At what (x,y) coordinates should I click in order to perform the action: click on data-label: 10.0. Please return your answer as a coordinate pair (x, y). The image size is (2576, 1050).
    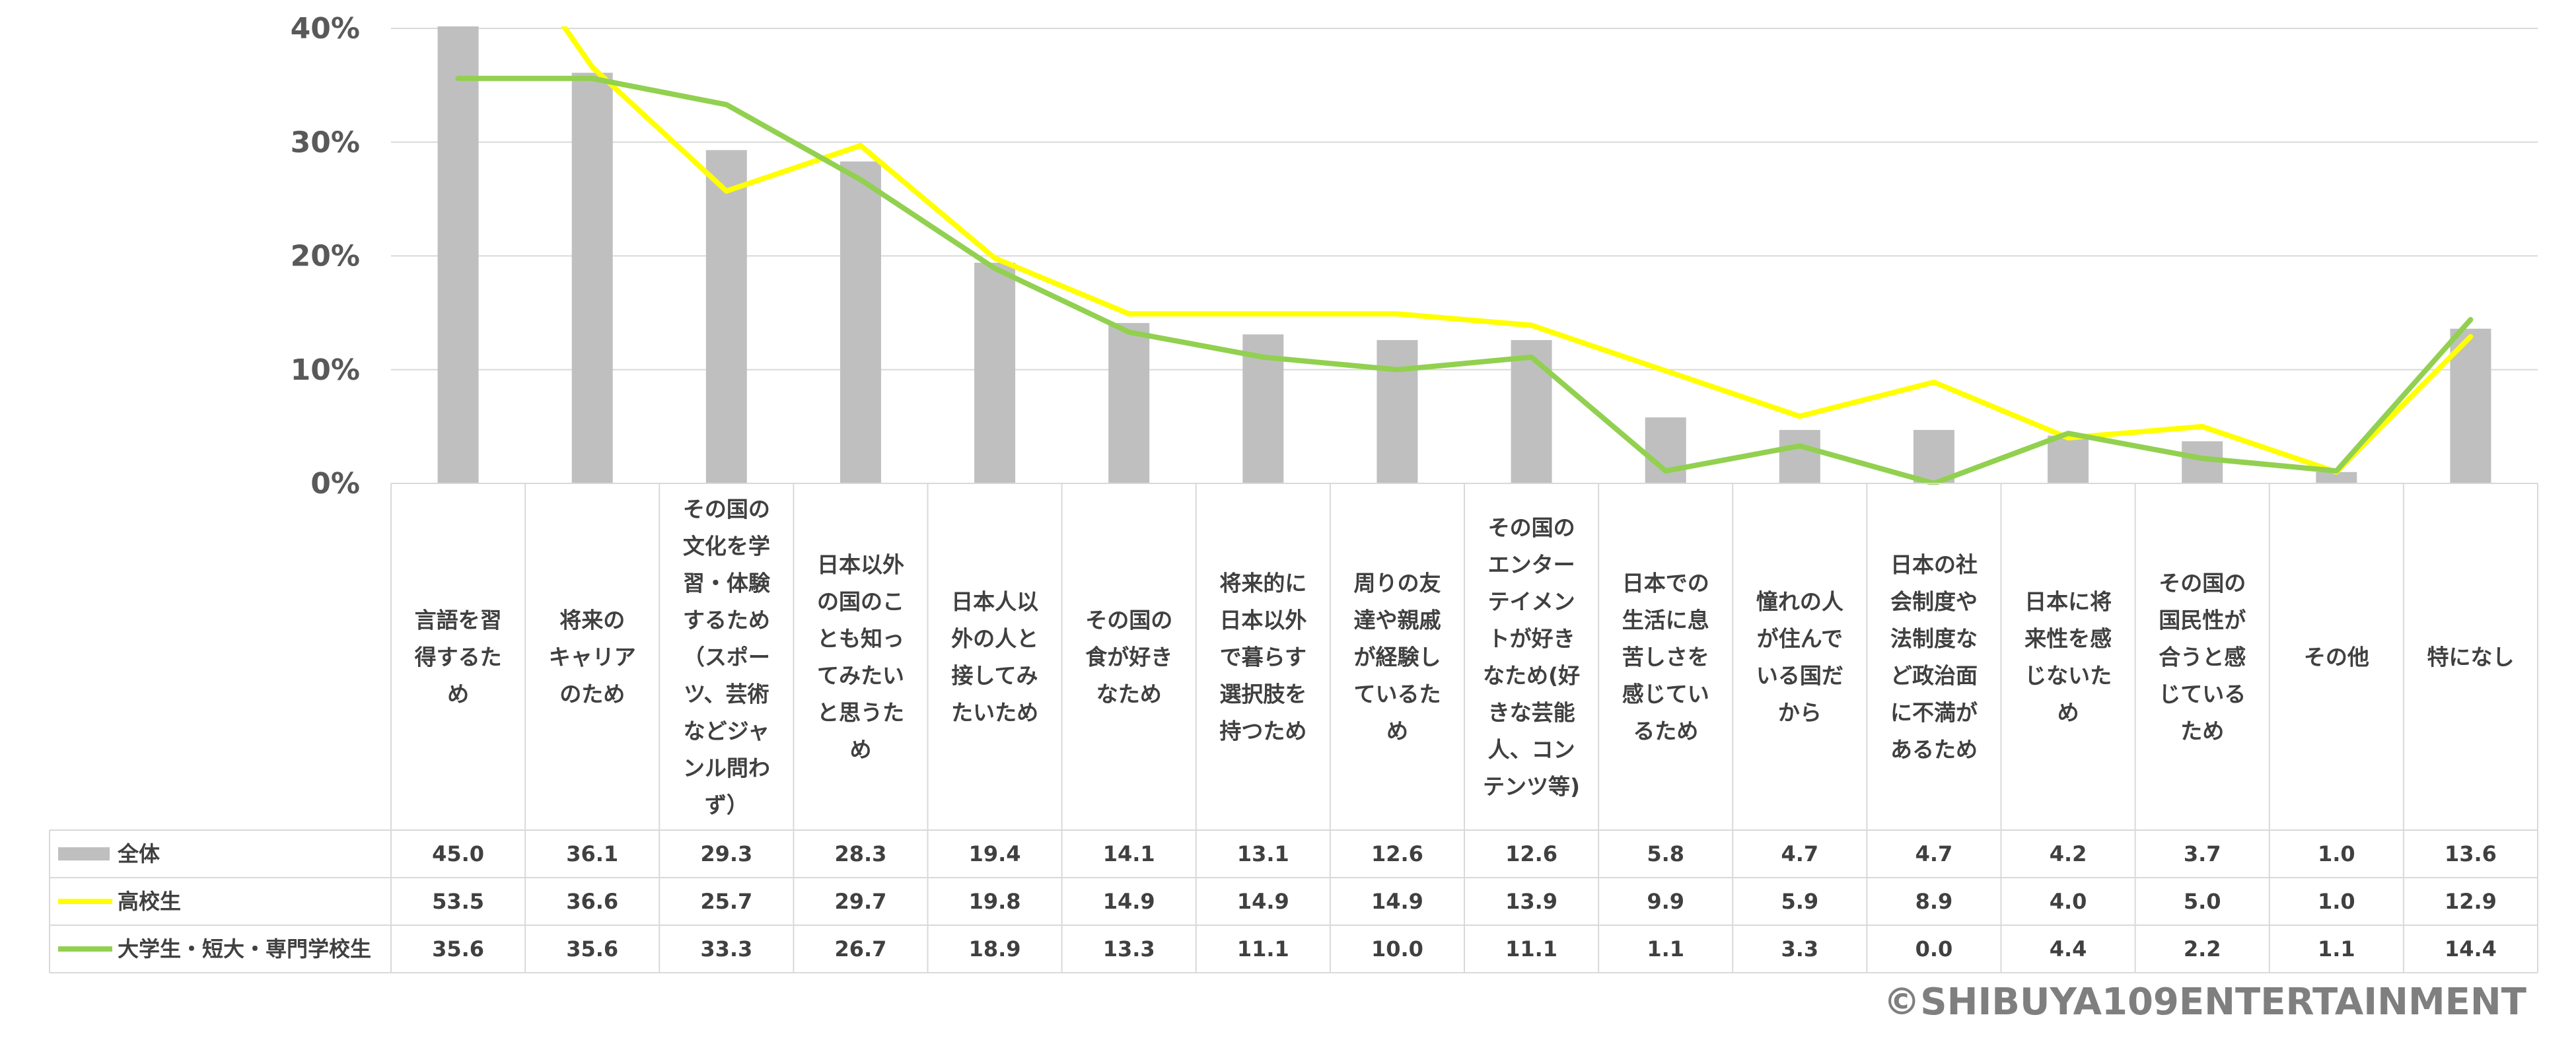
    Looking at the image, I should click on (1397, 949).